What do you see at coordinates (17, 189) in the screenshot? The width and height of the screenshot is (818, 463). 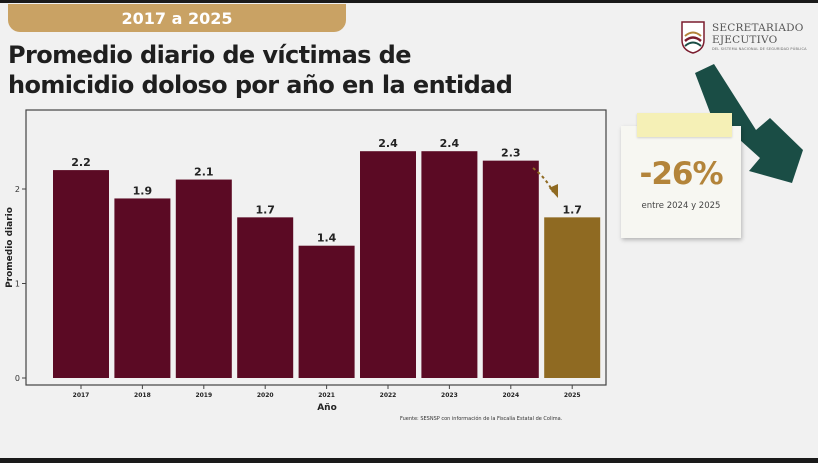 I see `y-tick-label: 2` at bounding box center [17, 189].